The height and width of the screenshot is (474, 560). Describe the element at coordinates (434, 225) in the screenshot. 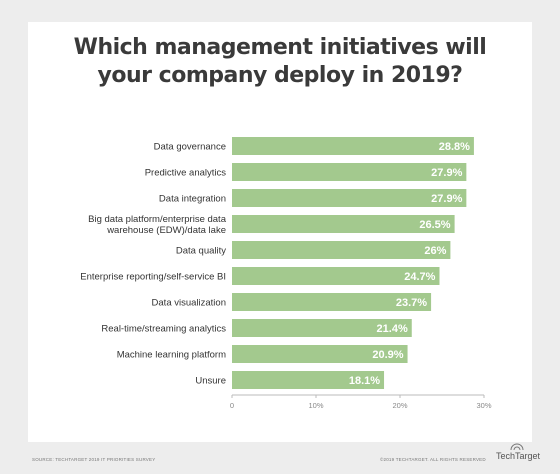

I see `bar-value-label: 26.5%` at that location.